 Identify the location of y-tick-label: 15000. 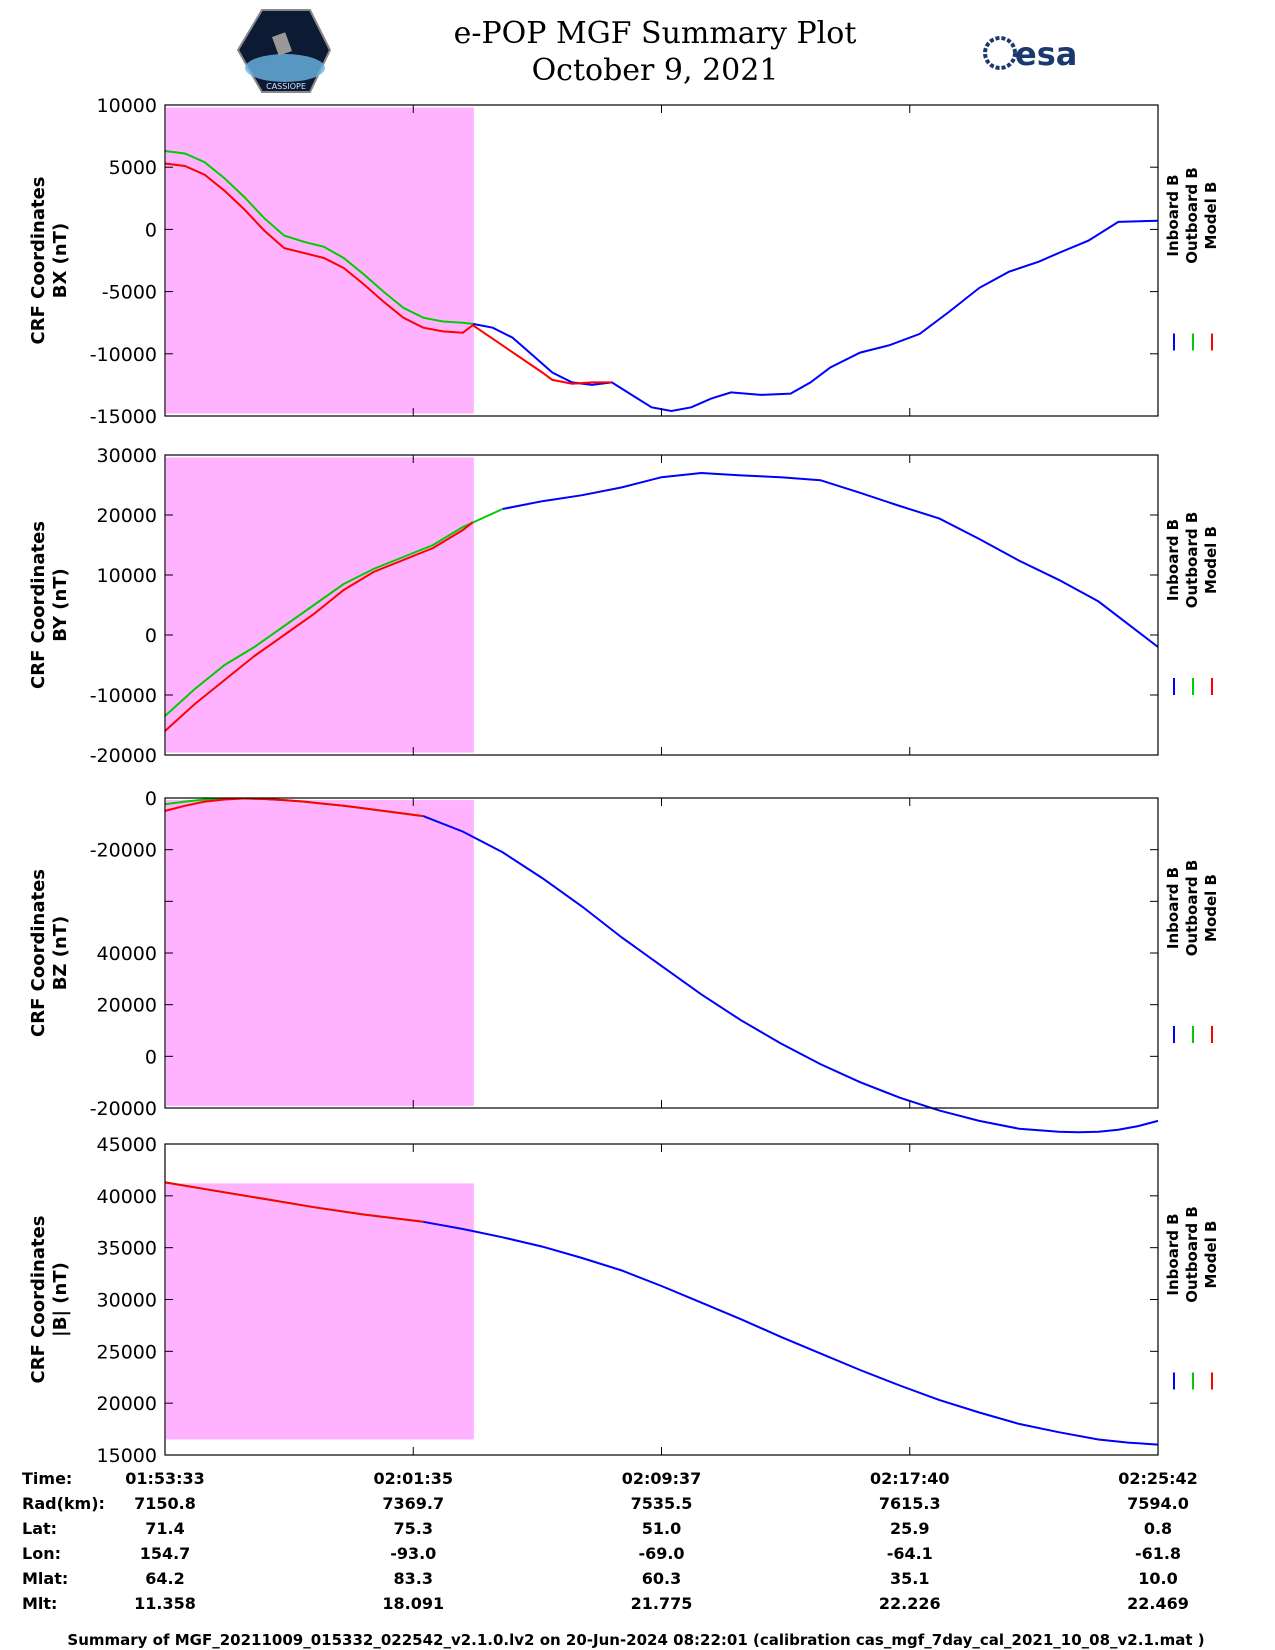
(127, 1456).